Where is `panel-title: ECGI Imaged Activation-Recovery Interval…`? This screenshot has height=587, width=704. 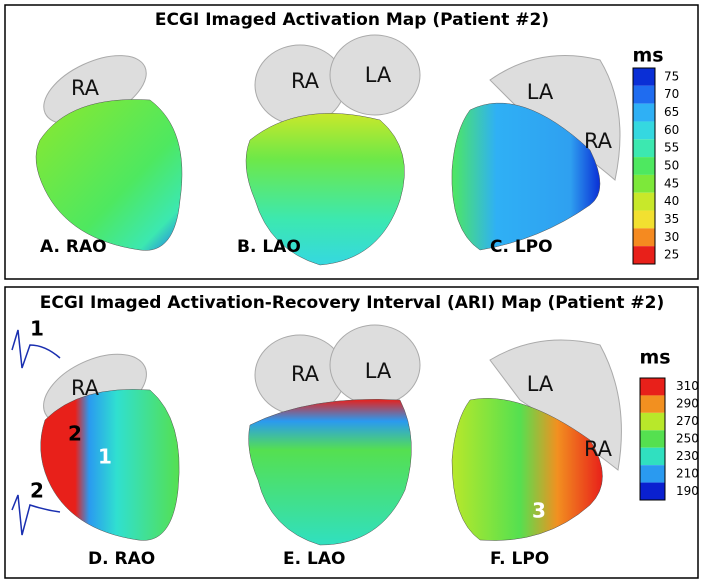
panel-title: ECGI Imaged Activation-Recovery Interval… is located at coordinates (352, 303).